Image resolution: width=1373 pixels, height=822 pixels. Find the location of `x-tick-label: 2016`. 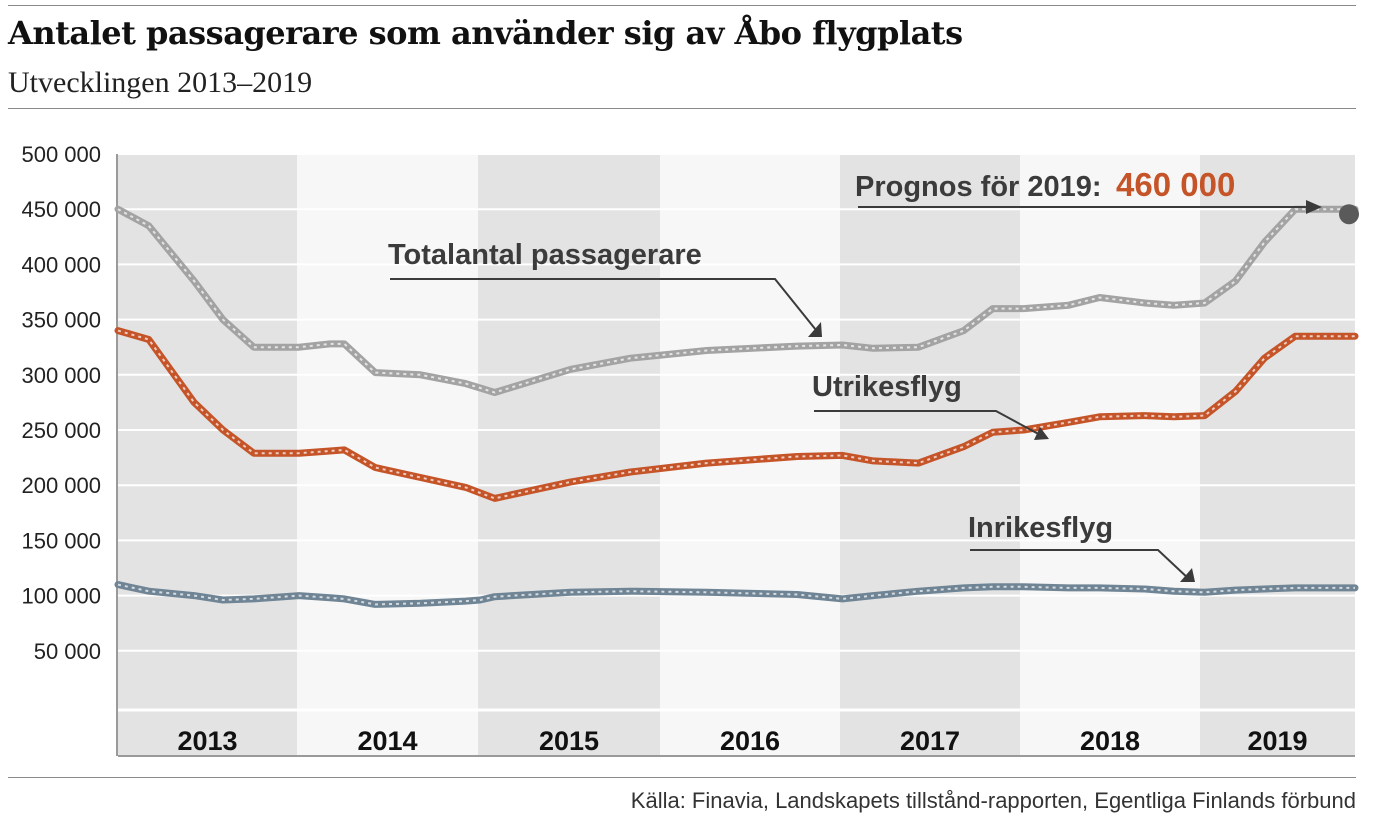

x-tick-label: 2016 is located at coordinates (750, 741).